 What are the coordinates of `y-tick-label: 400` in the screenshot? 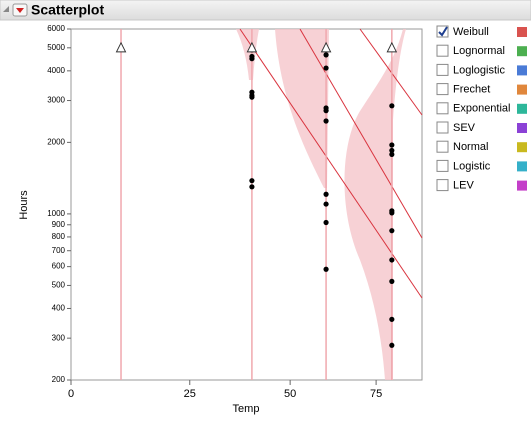 It's located at (59, 308).